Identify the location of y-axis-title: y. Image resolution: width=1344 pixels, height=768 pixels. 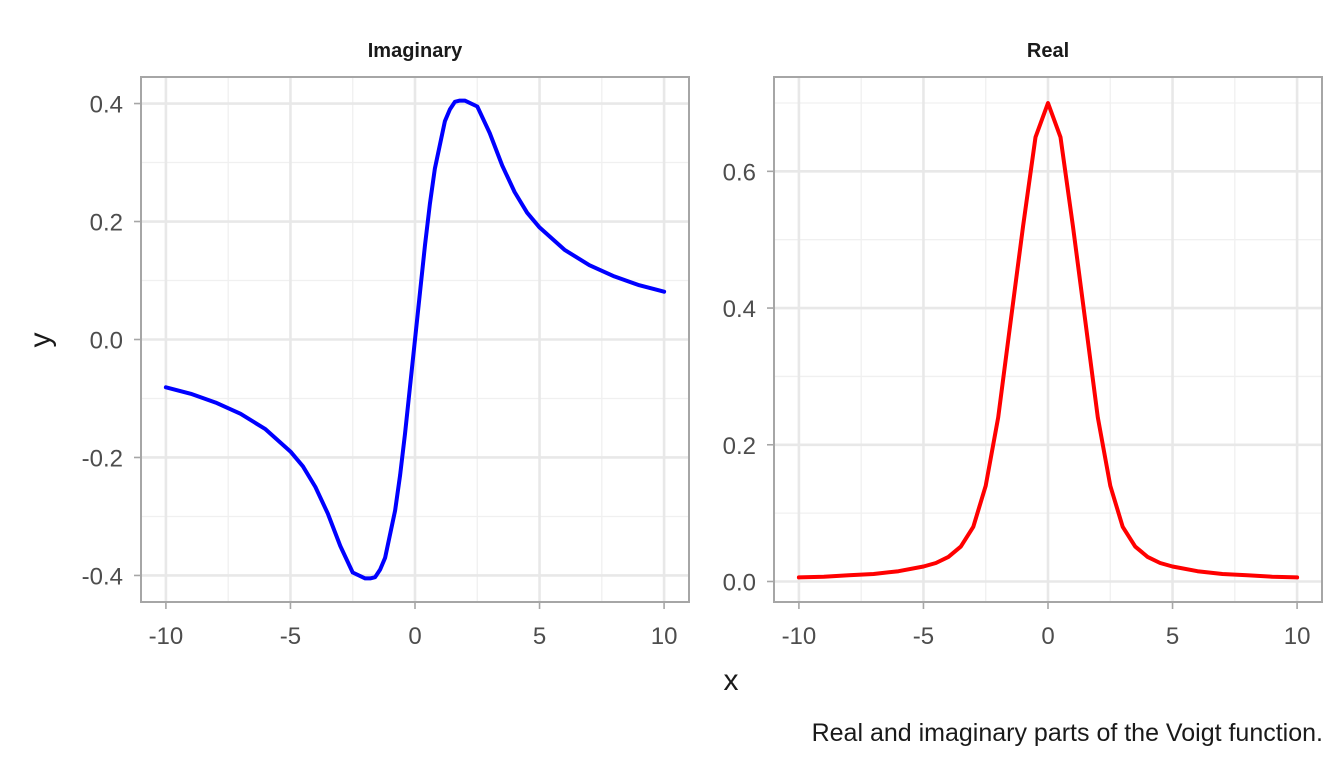
(40, 340).